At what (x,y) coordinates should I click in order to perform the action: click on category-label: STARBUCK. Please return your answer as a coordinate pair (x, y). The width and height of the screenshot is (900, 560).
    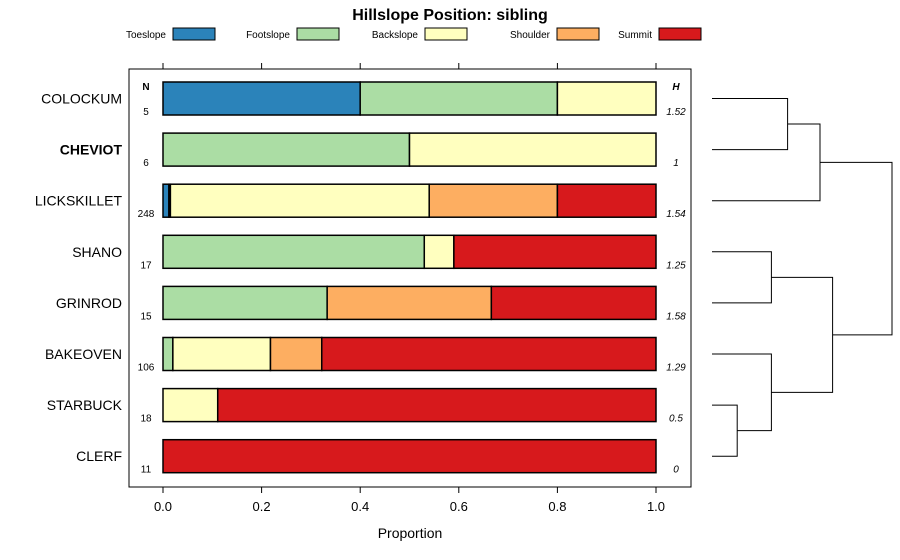
    Looking at the image, I should click on (85, 405).